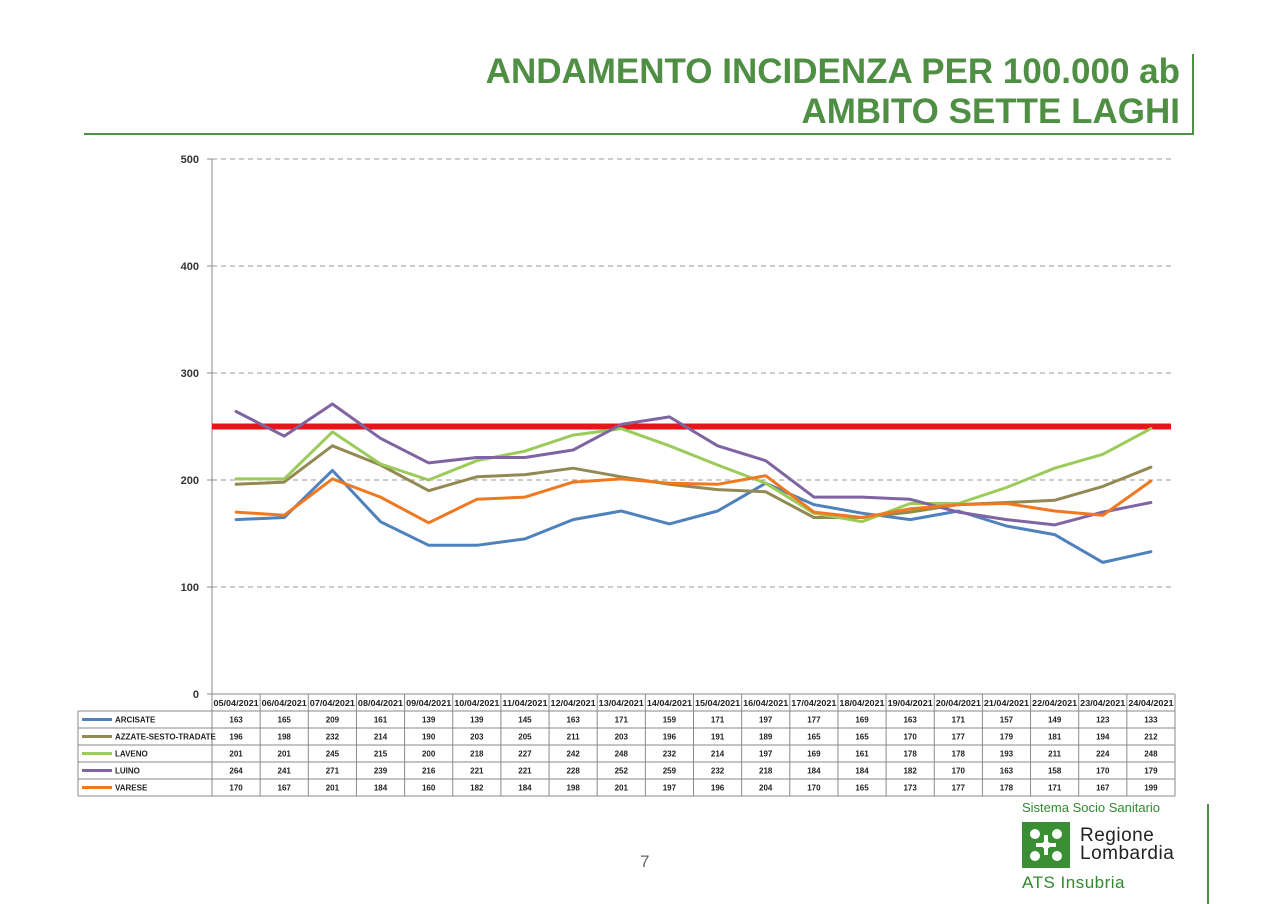  Describe the element at coordinates (196, 695) in the screenshot. I see `y-tick-label: 0` at that location.